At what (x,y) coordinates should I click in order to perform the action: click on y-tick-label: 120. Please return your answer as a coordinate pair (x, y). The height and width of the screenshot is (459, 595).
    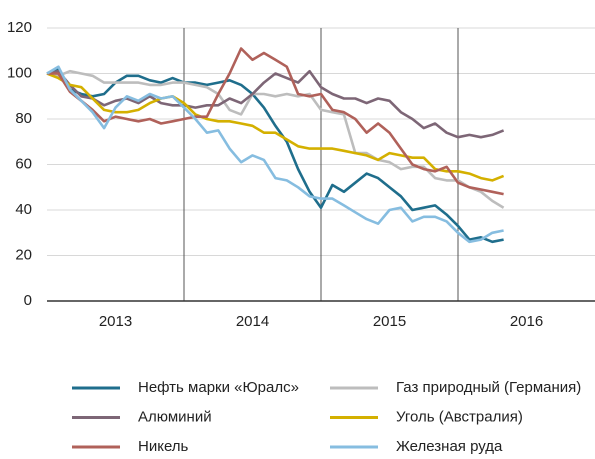
    Looking at the image, I should click on (19, 27).